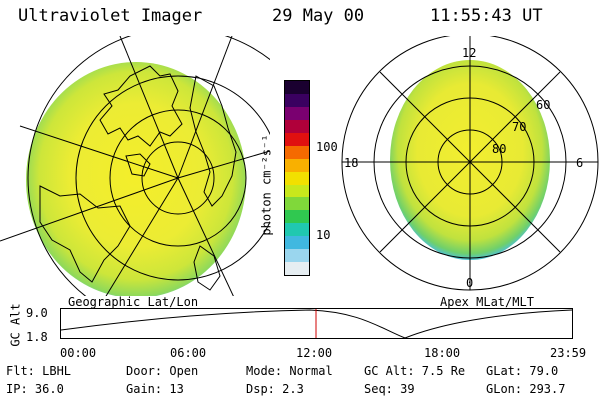 Image resolution: width=600 pixels, height=400 pixels. I want to click on glat-status: GLat: 79.0, so click(522, 371).